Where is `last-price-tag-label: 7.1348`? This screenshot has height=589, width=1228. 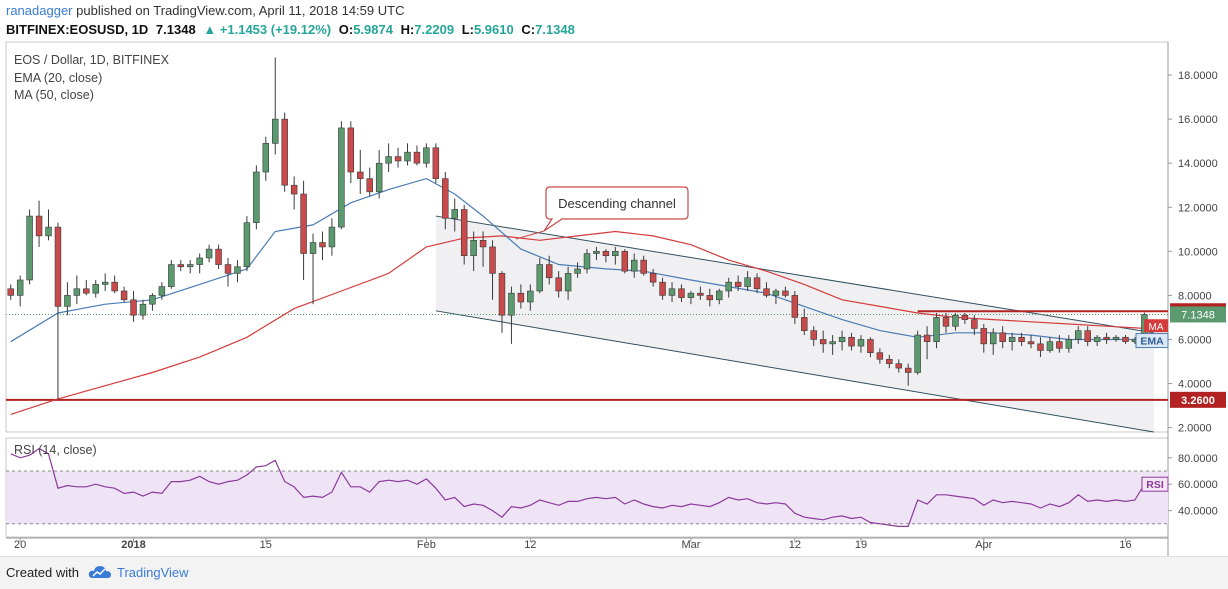
last-price-tag-label: 7.1348 is located at coordinates (1198, 315).